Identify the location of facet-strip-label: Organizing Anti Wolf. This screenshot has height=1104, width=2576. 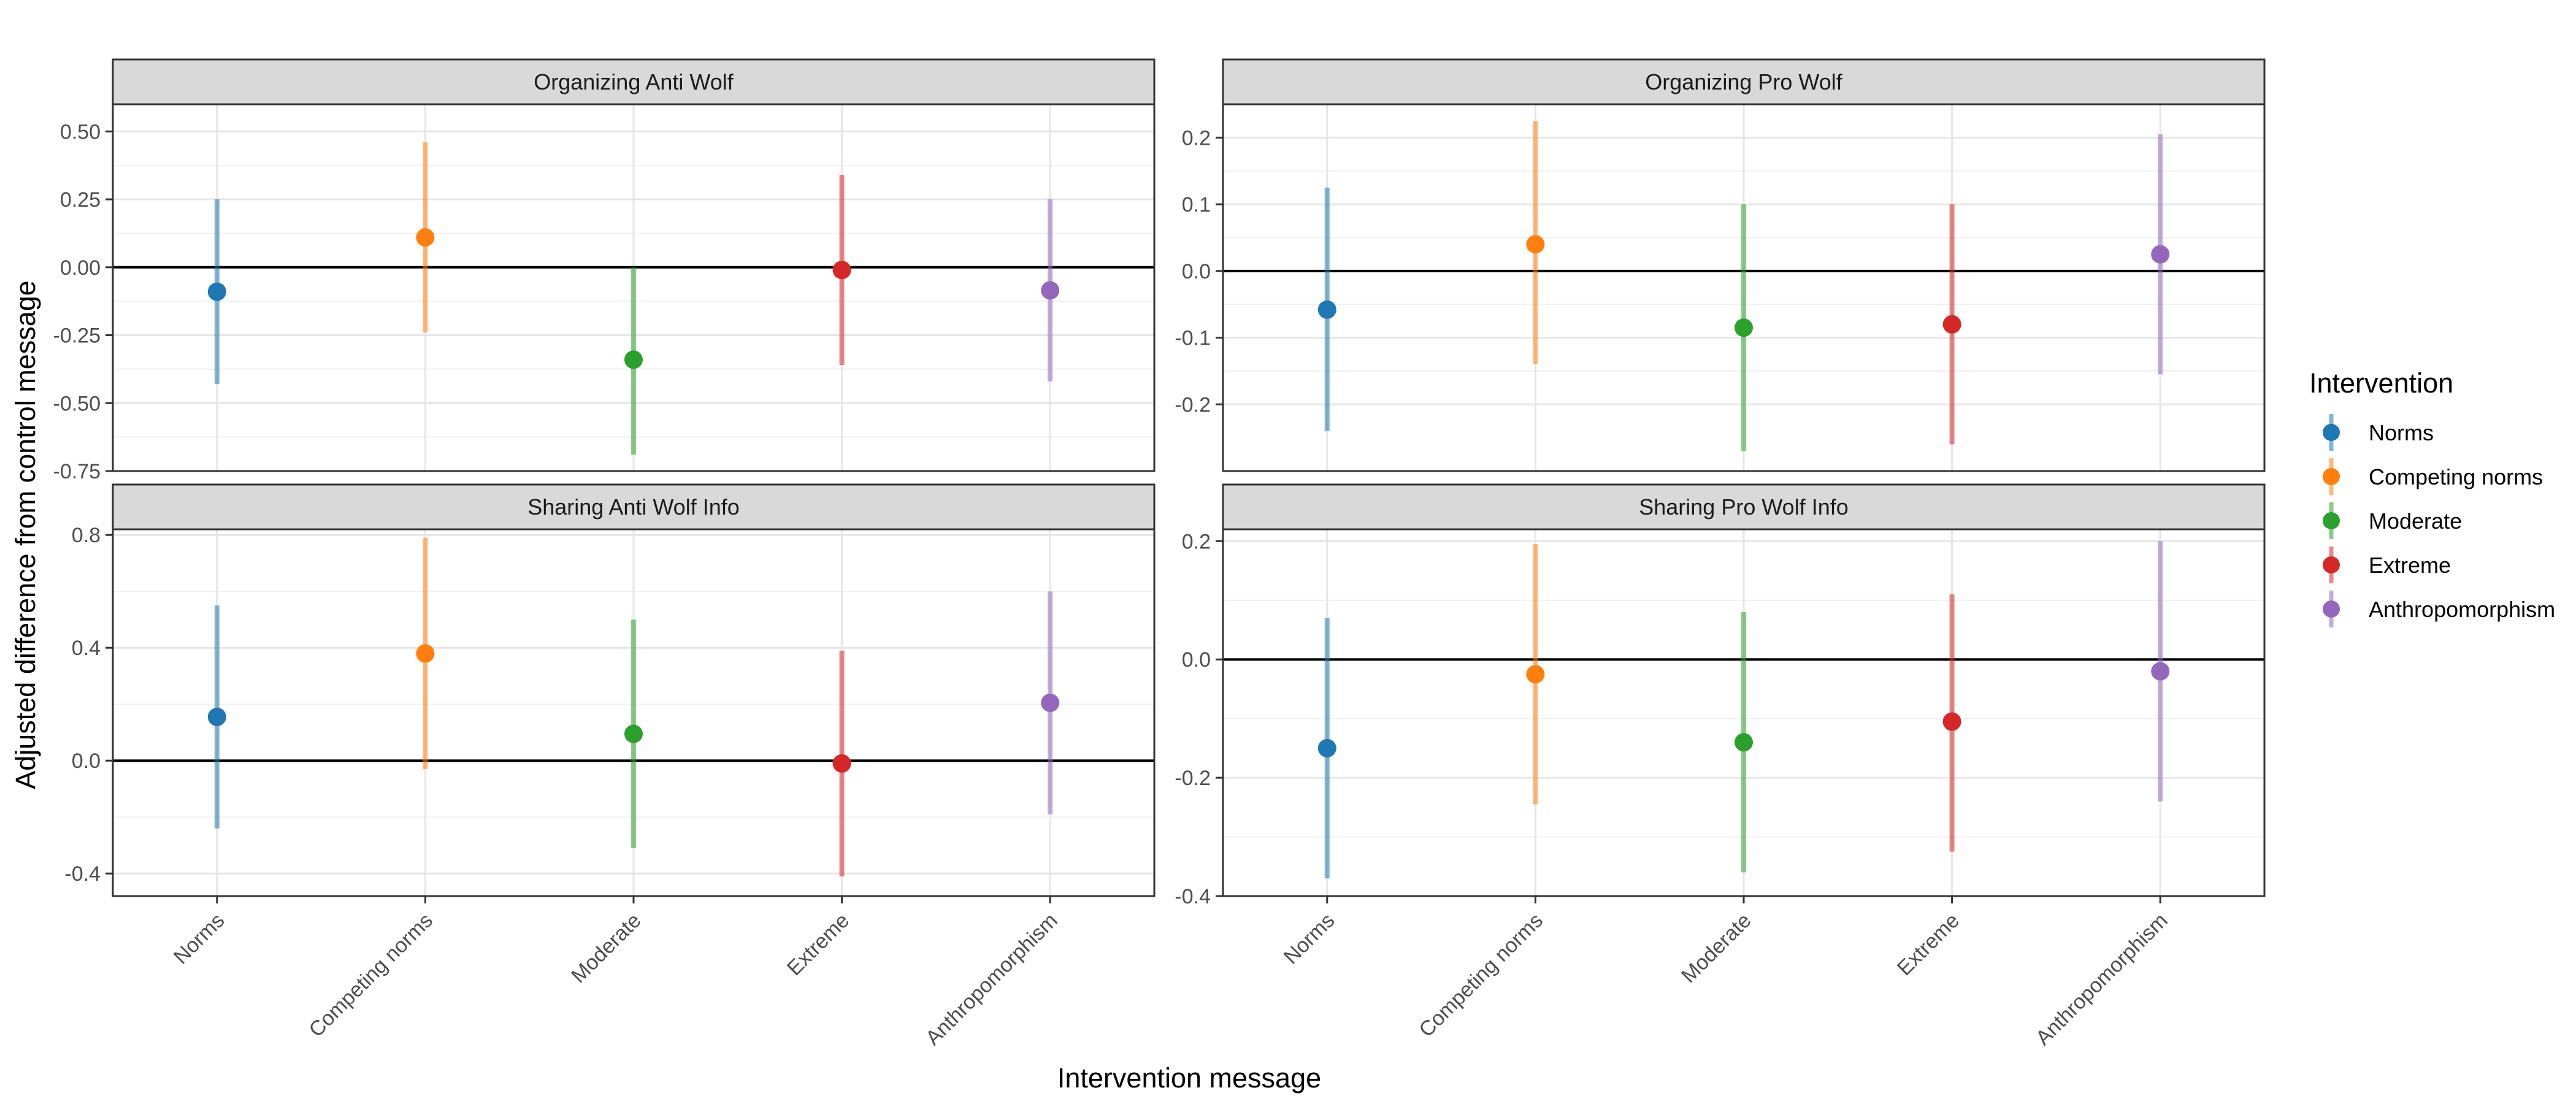
(634, 81).